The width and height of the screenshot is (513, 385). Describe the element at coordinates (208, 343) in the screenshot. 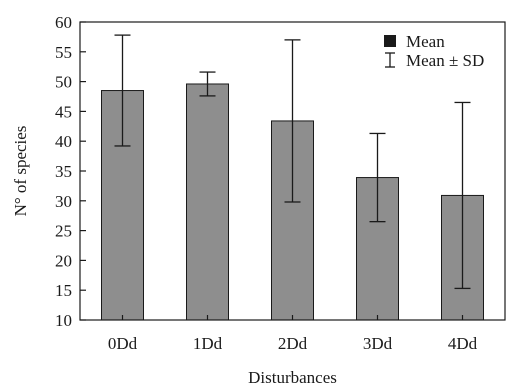

I see `x-tick-label-1Dd: 1Dd` at that location.